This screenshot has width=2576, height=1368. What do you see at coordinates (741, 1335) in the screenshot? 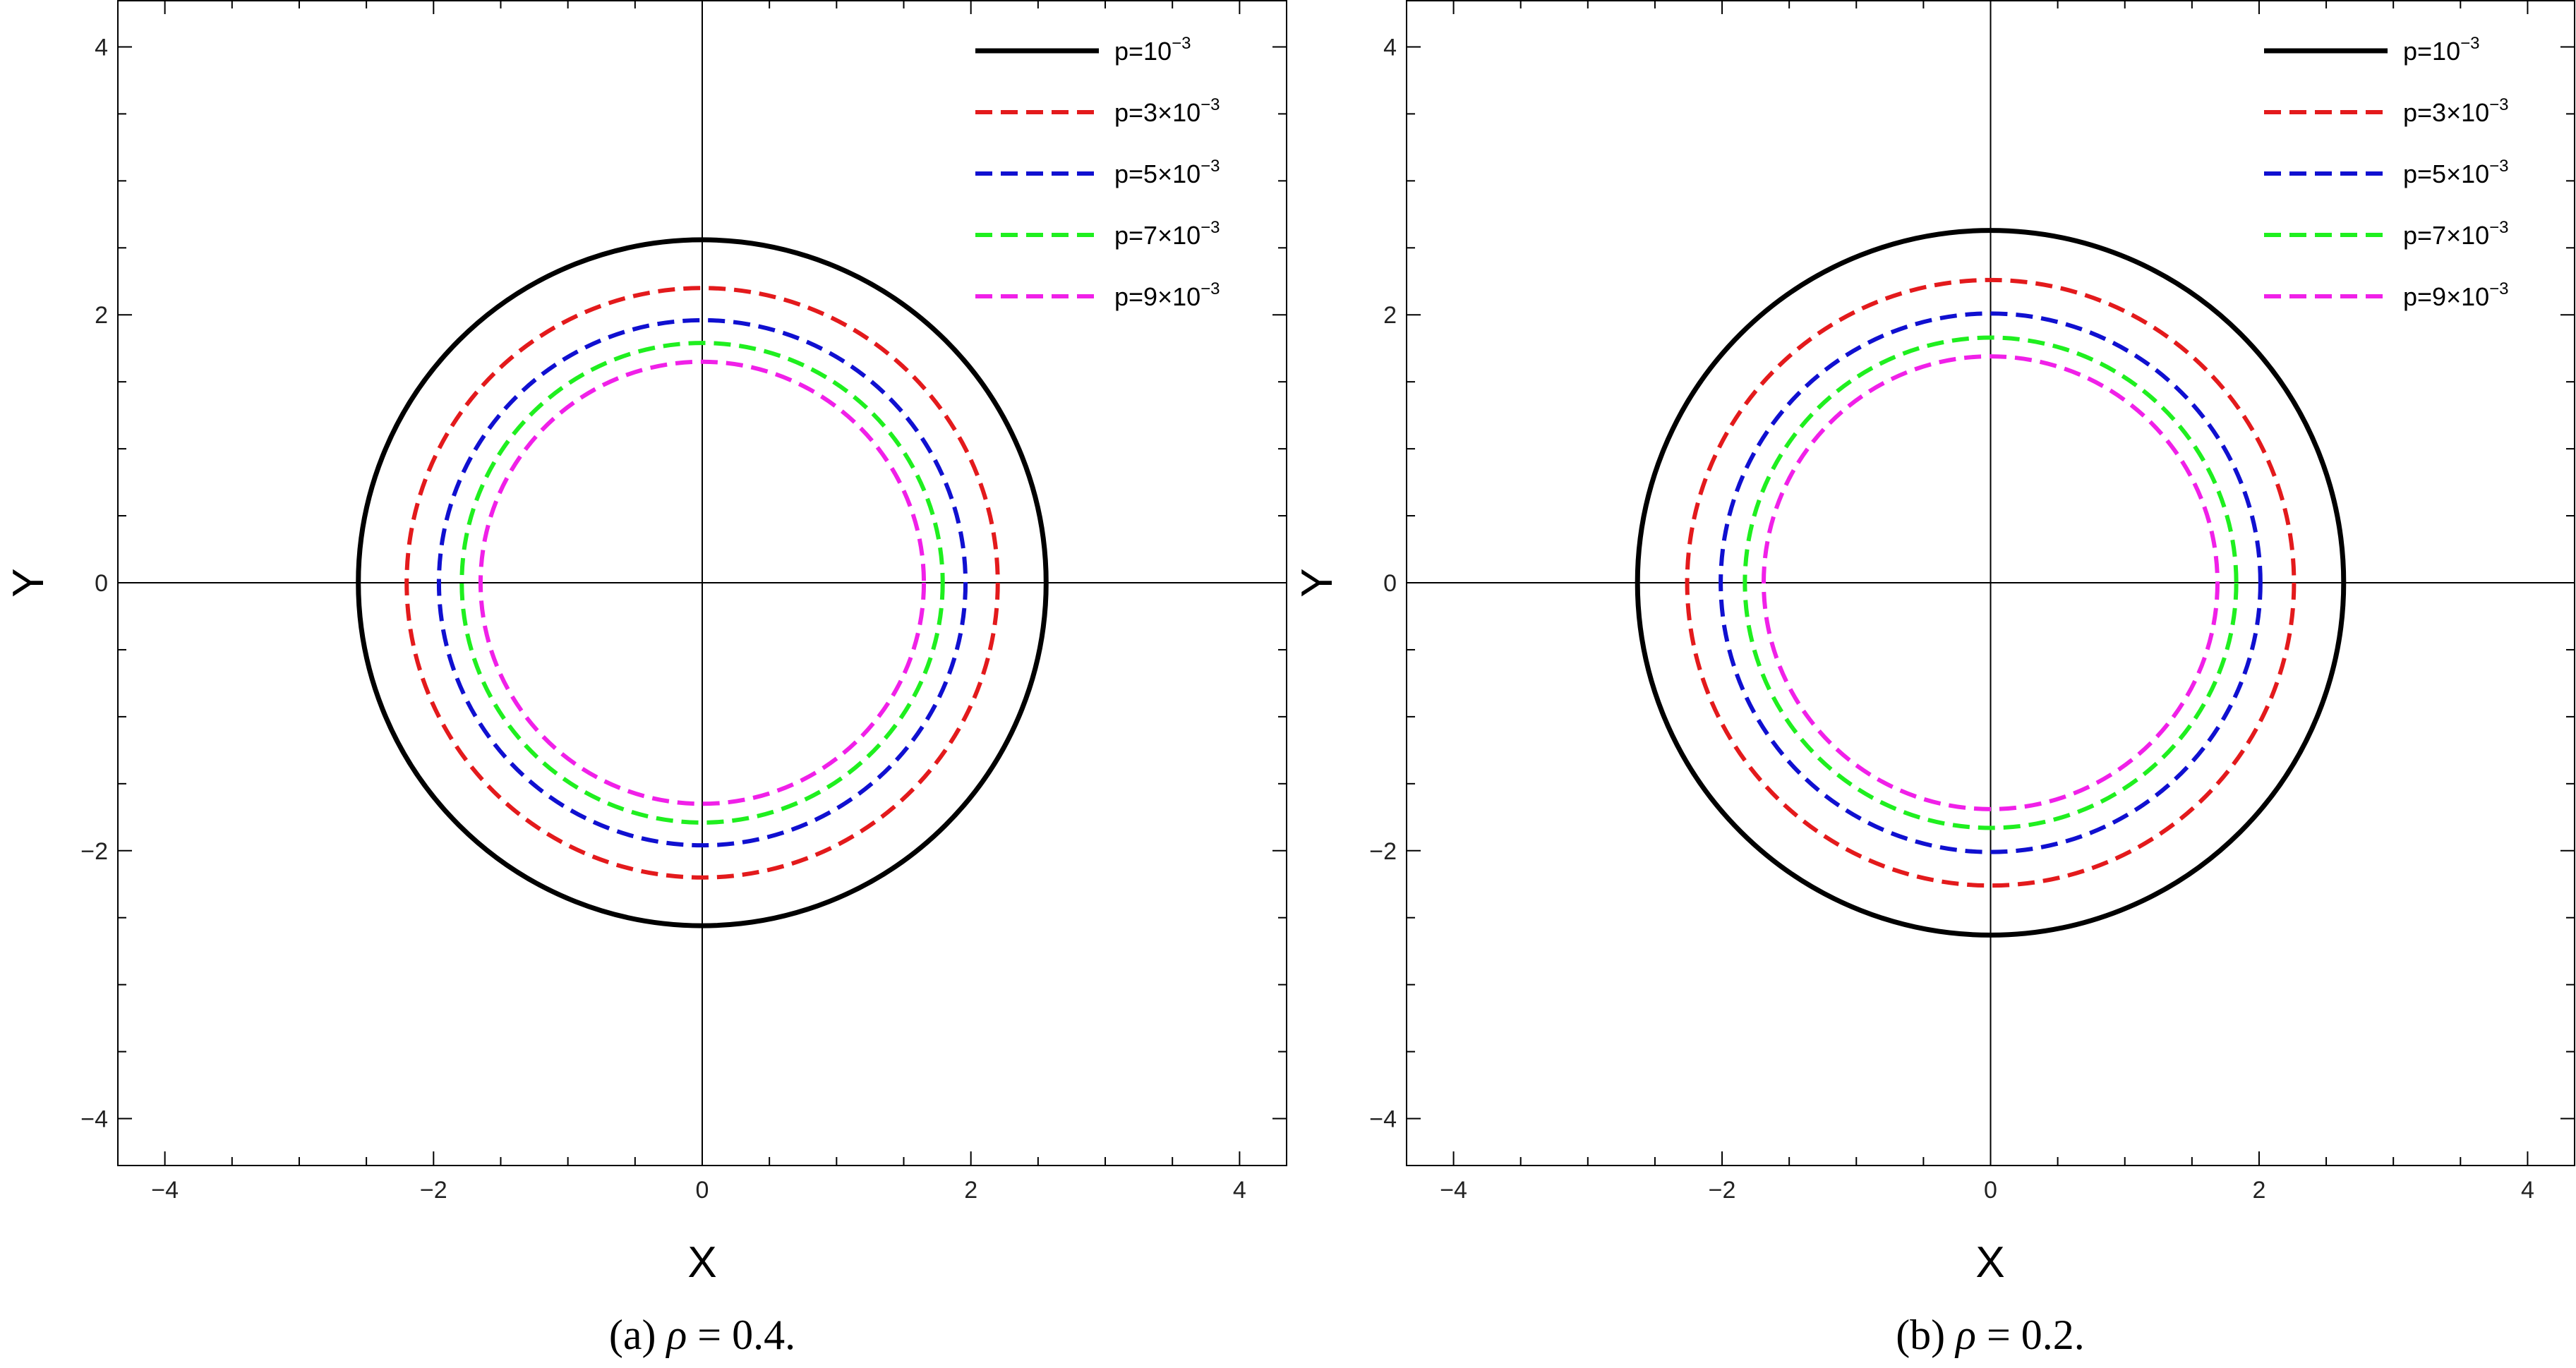
I see `caption-expression: = 0.4.` at bounding box center [741, 1335].